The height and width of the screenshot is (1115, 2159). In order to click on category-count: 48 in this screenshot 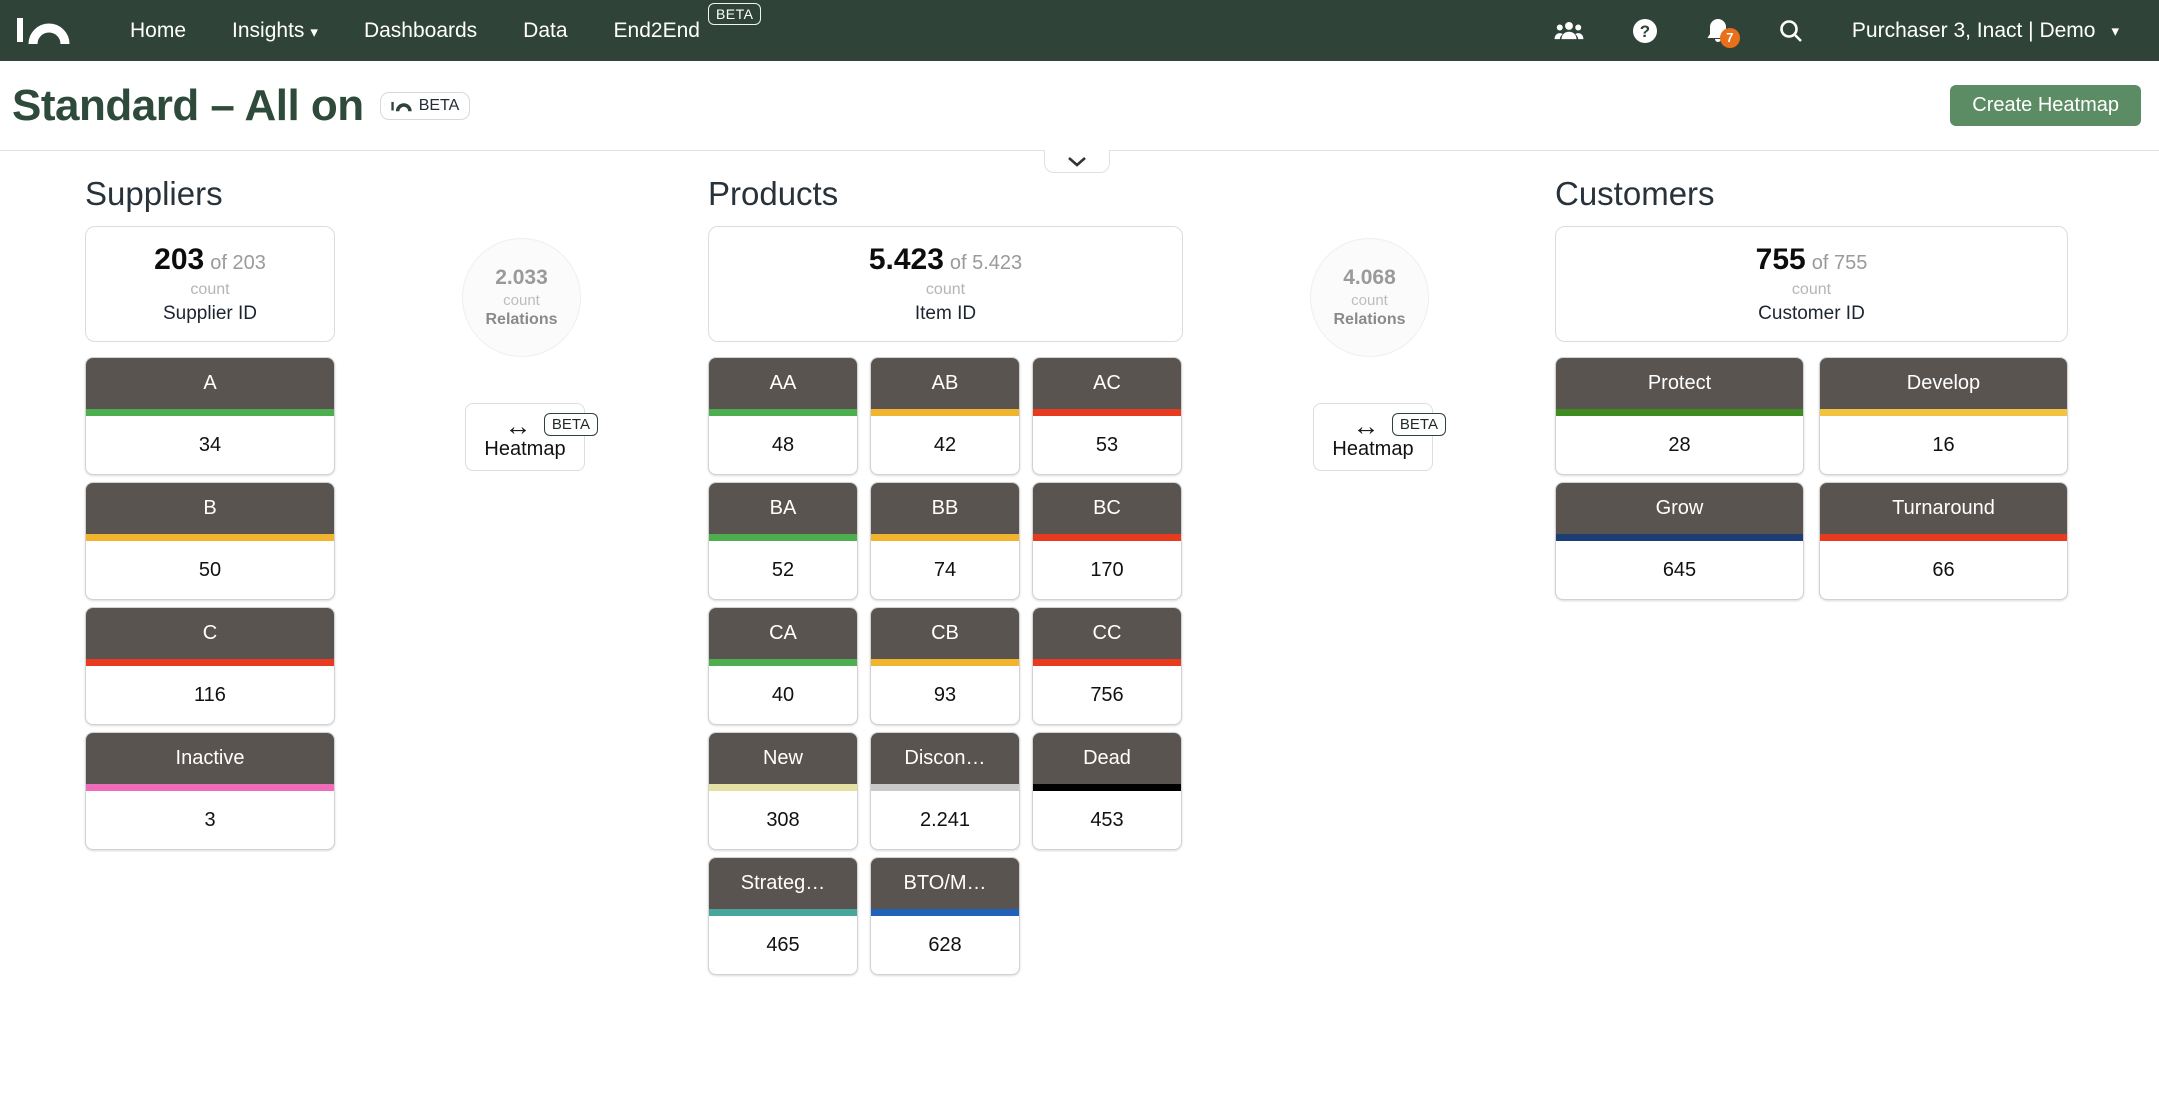, I will do `click(783, 444)`.